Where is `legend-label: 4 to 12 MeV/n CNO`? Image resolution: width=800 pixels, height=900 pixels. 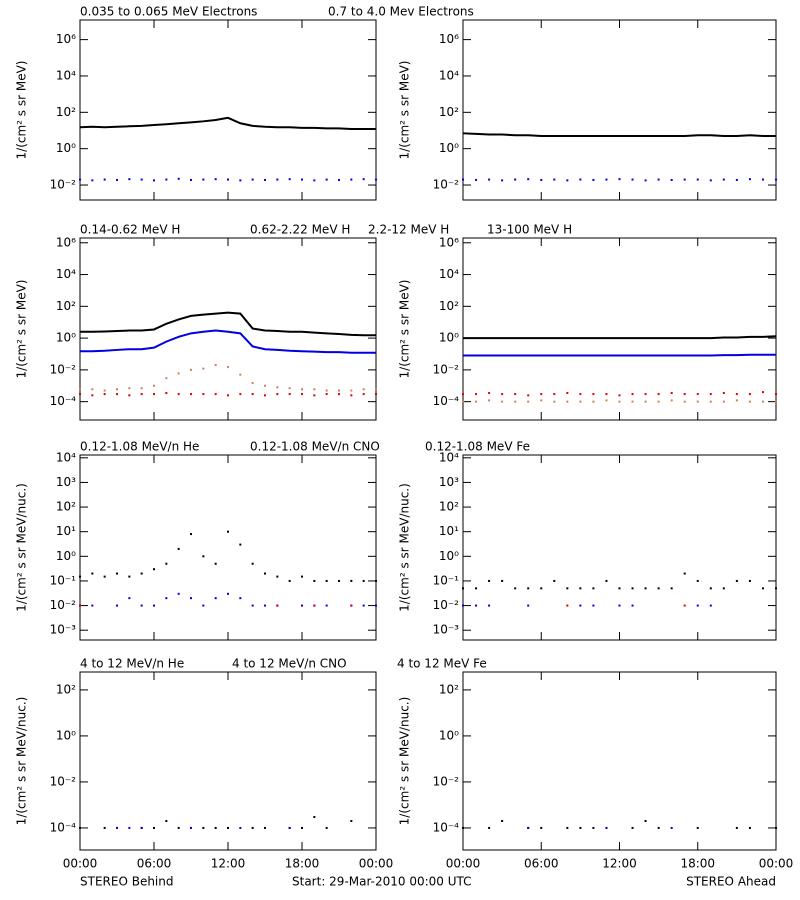
legend-label: 4 to 12 MeV/n CNO is located at coordinates (289, 664).